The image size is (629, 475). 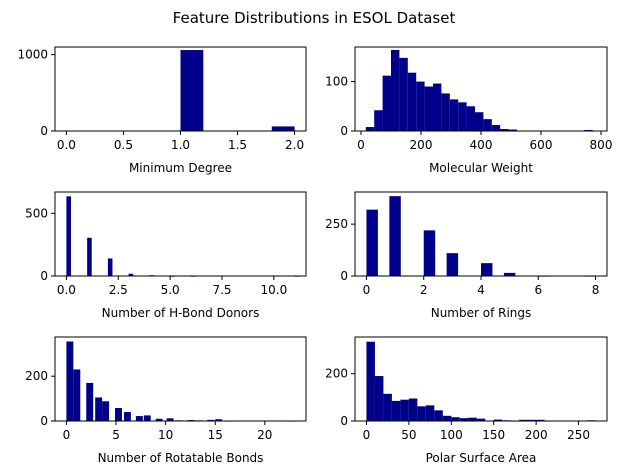 I want to click on subplot-1: 0.0 0.5 1.0 1.5 2.0 0 1000 Minimum Degree, so click(x=162, y=110).